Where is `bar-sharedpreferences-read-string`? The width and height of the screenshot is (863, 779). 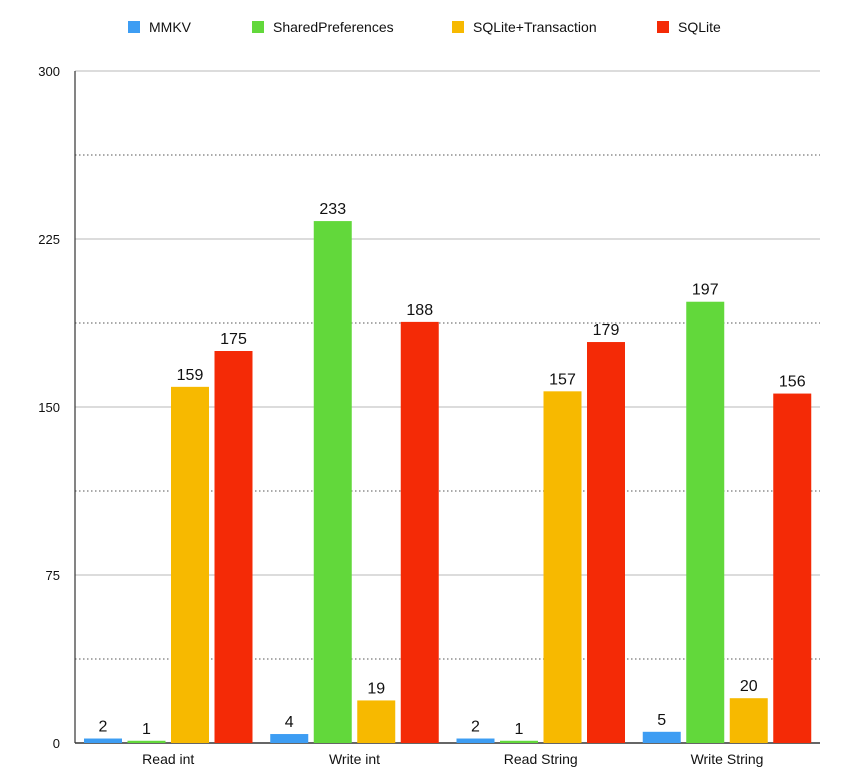 bar-sharedpreferences-read-string is located at coordinates (519, 741).